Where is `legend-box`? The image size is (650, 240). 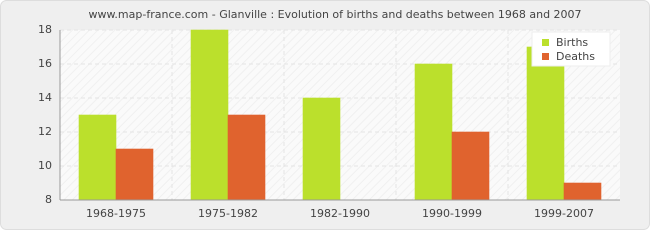 legend-box is located at coordinates (571, 49).